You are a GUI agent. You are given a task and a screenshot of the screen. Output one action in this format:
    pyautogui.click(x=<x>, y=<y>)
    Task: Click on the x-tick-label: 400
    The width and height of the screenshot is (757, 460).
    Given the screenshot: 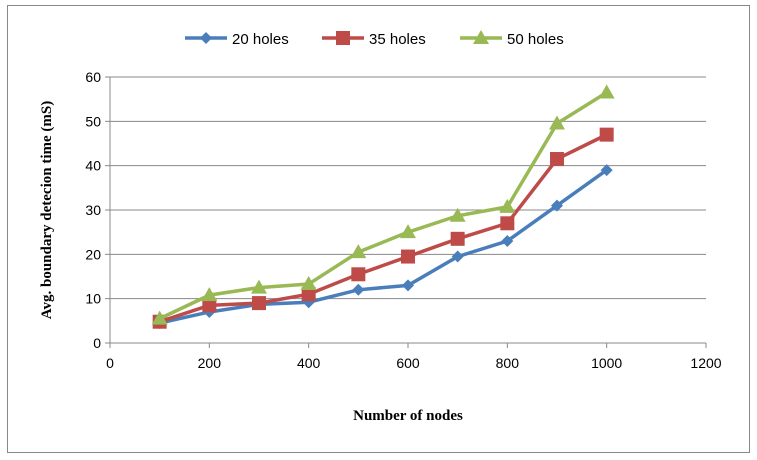 What is the action you would take?
    pyautogui.click(x=309, y=363)
    